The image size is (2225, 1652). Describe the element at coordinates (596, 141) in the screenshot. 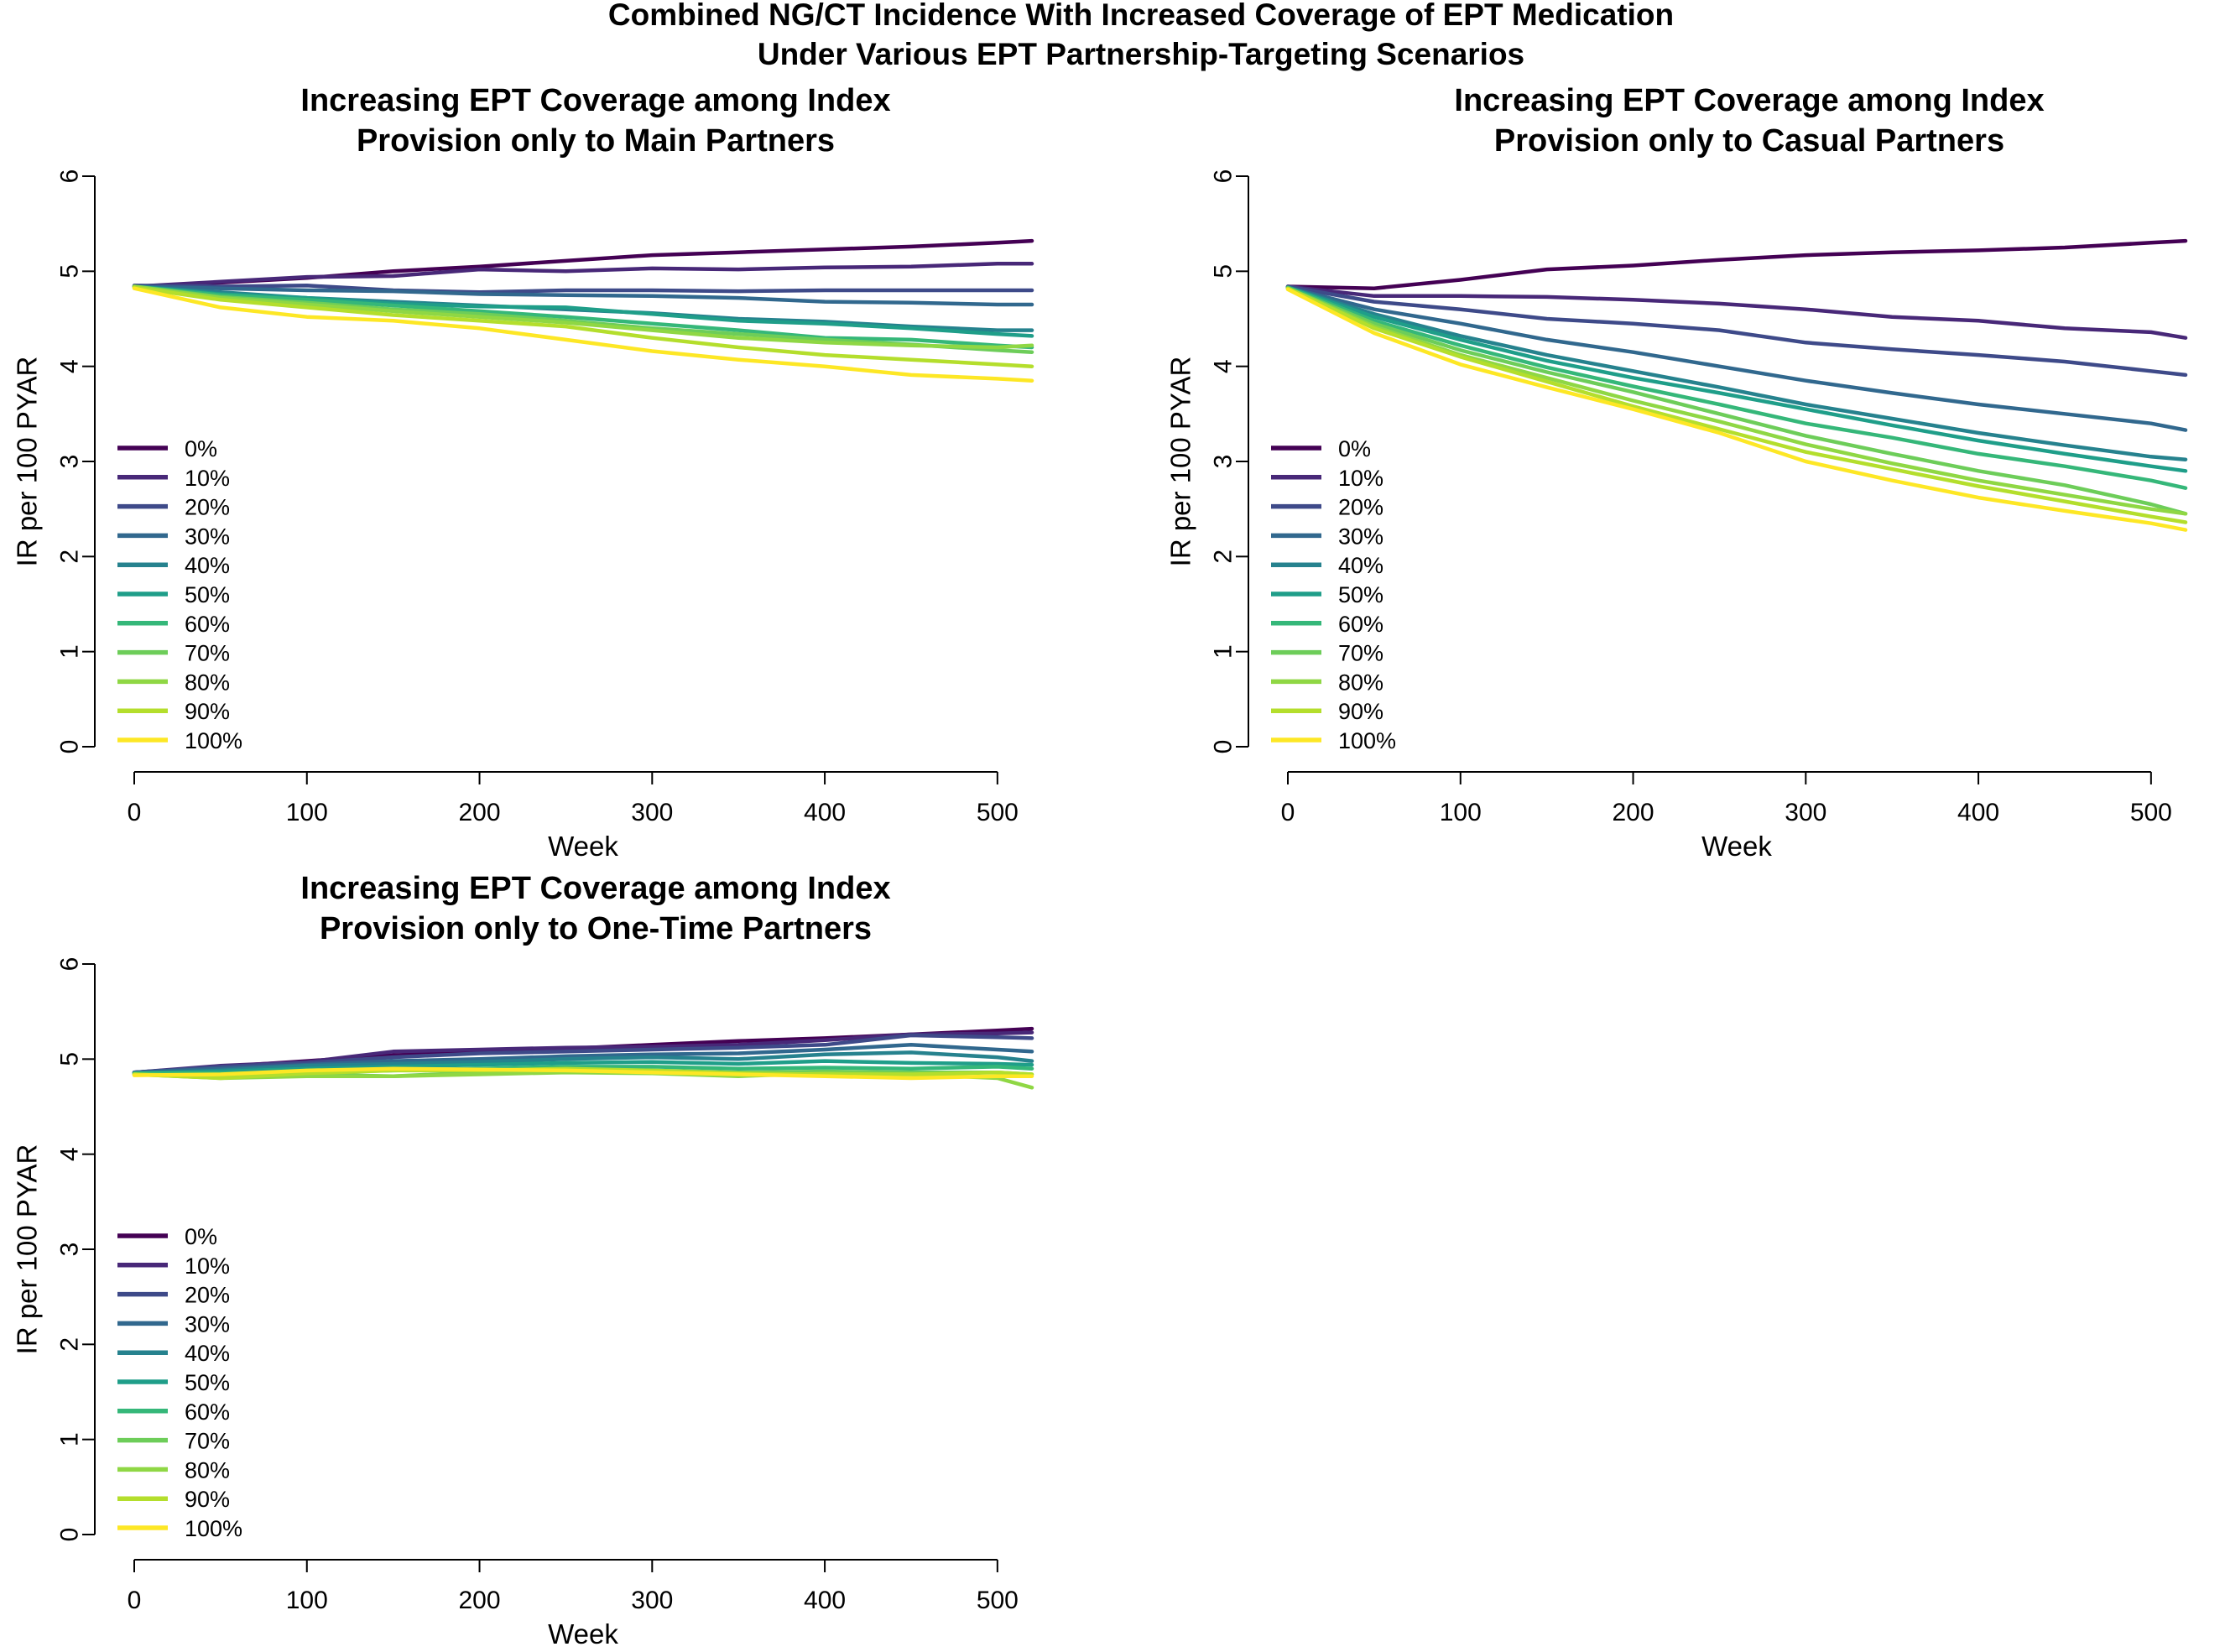

I see `panel-title-line2: Provision only to Main Partners` at that location.